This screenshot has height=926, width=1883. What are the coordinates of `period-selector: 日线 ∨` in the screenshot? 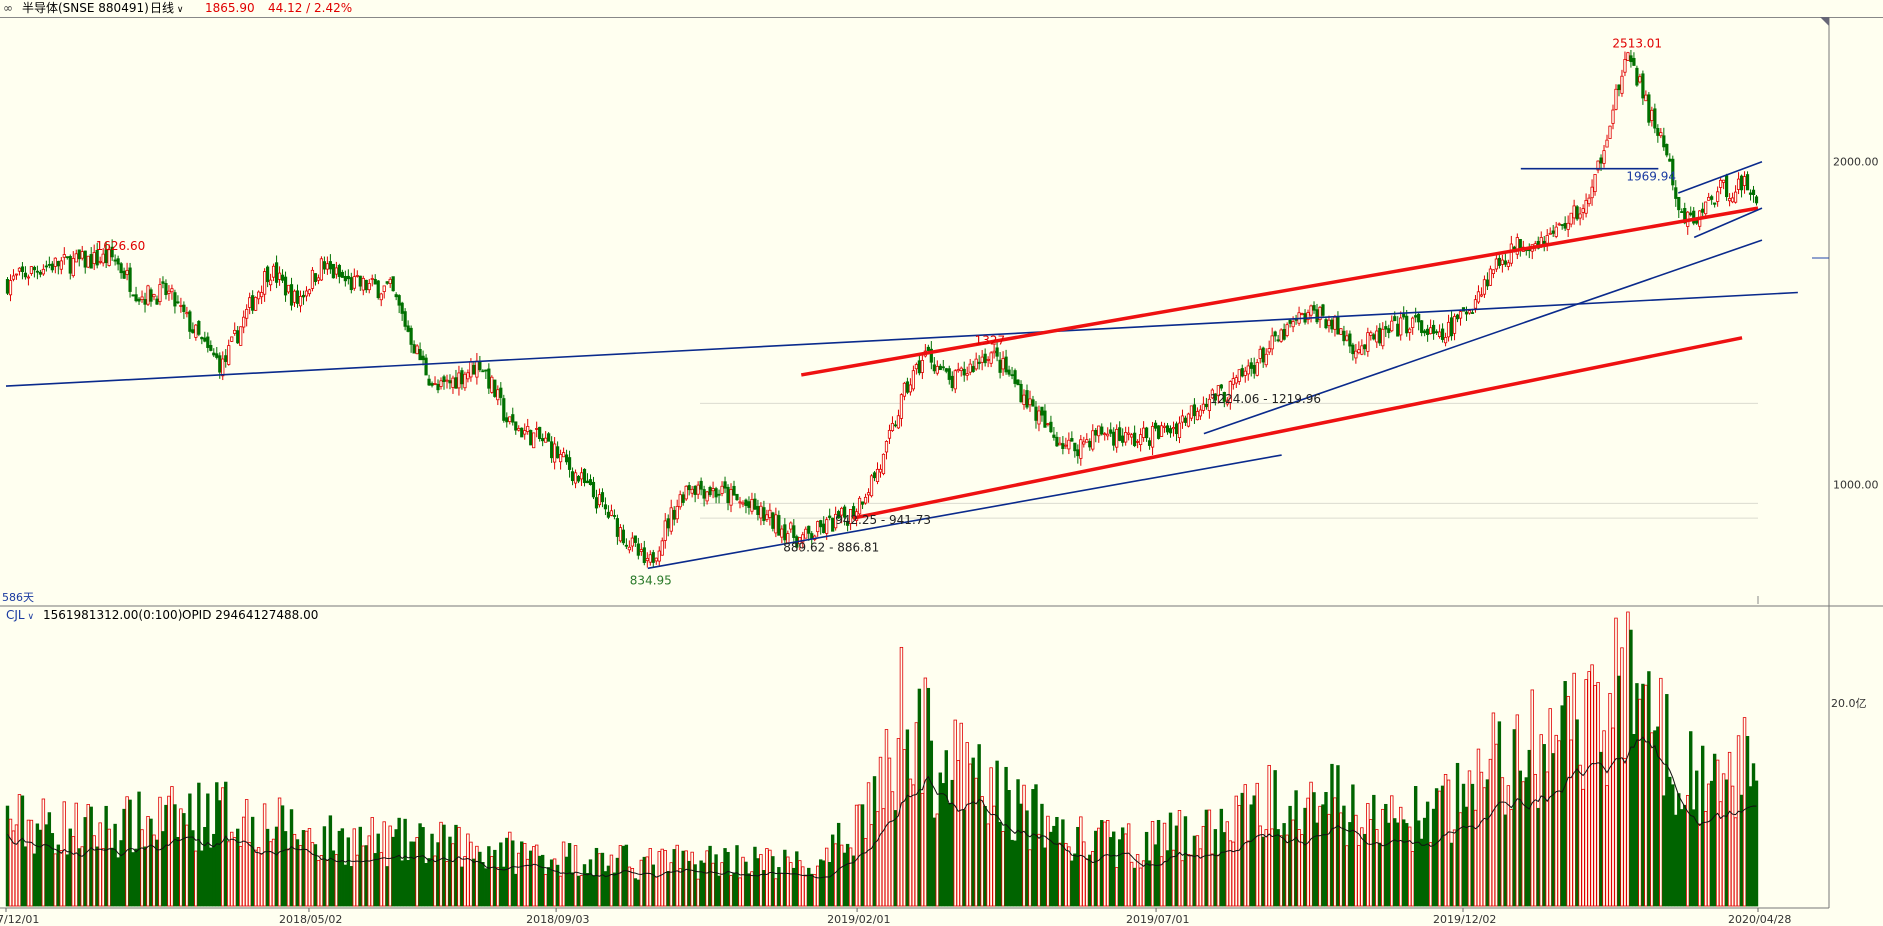 It's located at (166, 9).